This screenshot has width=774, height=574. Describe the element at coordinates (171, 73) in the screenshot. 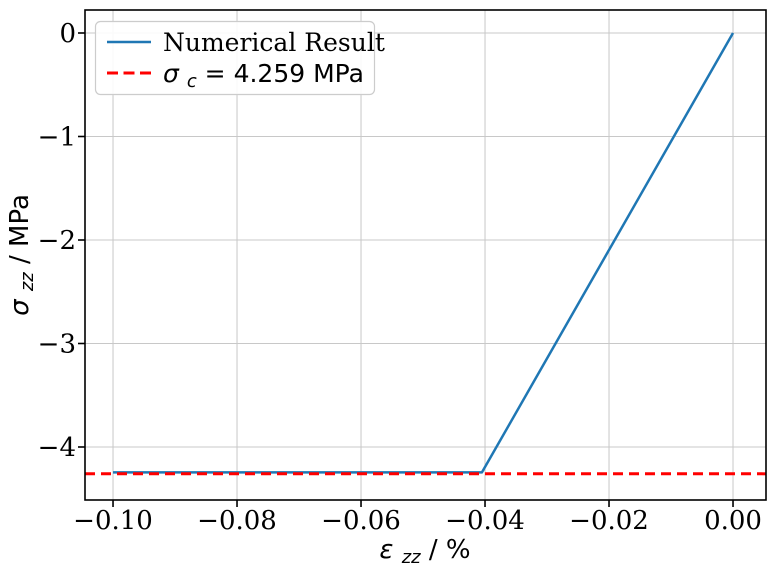

I see `legend-sigma-symbol: σ` at that location.